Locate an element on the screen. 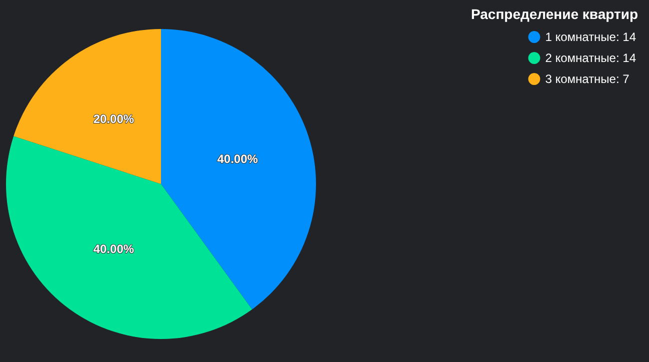 This screenshot has height=362, width=649. legend-label: 2 комнатные: 14 is located at coordinates (590, 58).